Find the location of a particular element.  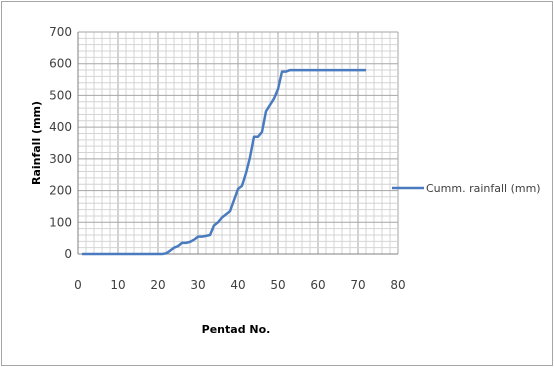

y-tick-label: 400 is located at coordinates (60, 127).